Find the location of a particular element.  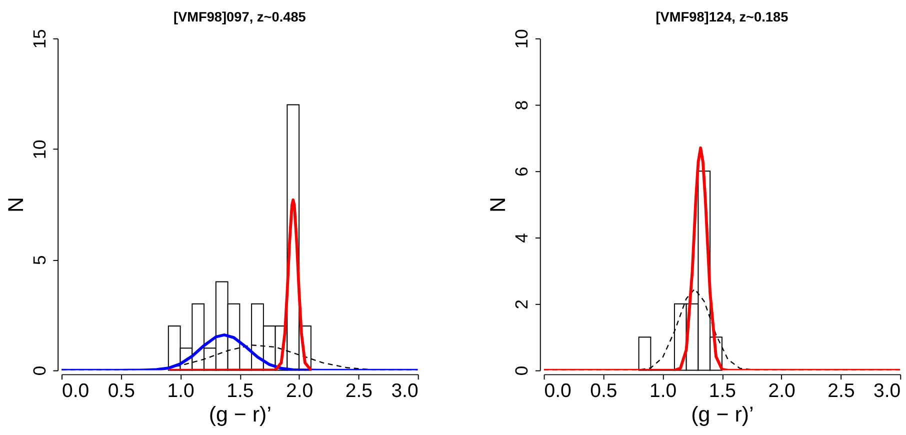

y-tick-label: 2 is located at coordinates (522, 305).